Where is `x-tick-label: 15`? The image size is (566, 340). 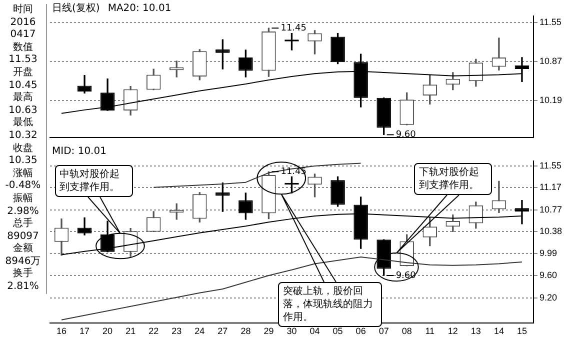 x-tick-label: 15 is located at coordinates (521, 331).